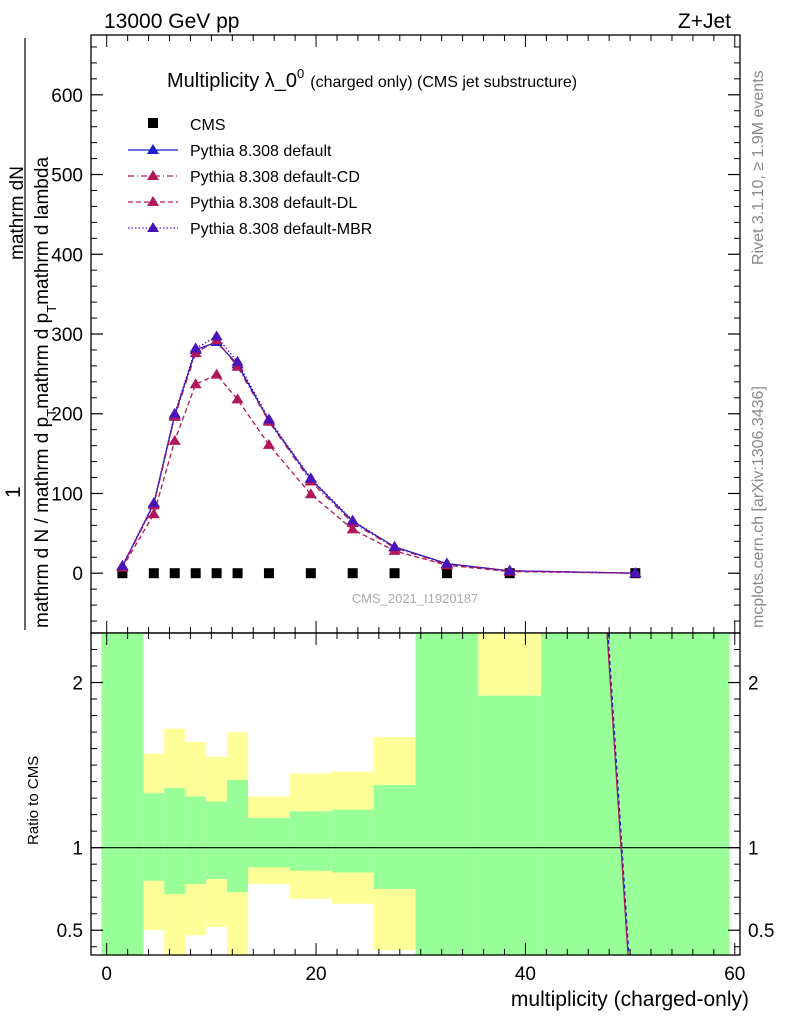 This screenshot has height=1024, width=786. I want to click on legend-marker-default-cd, so click(153, 175).